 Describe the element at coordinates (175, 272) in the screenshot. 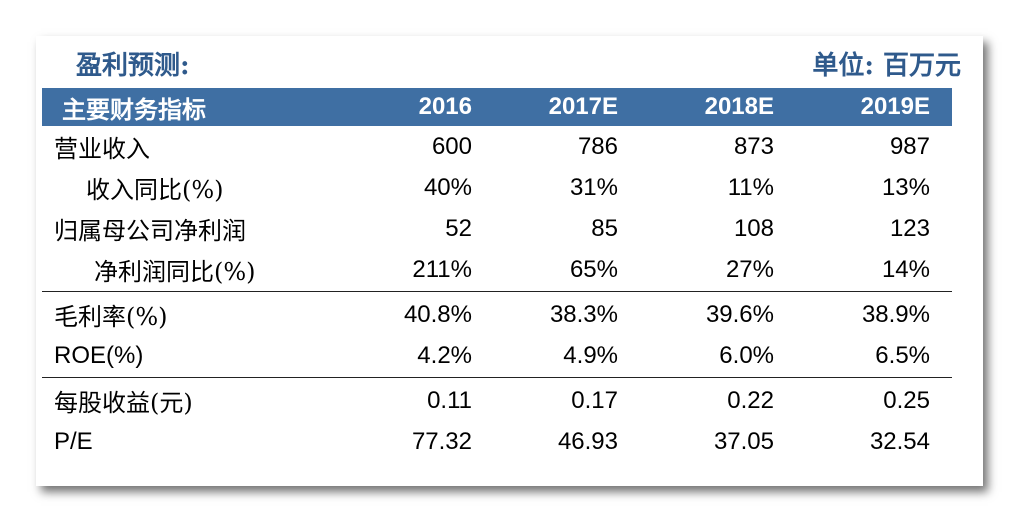

I see `row-label: 净利润同比(%)` at that location.